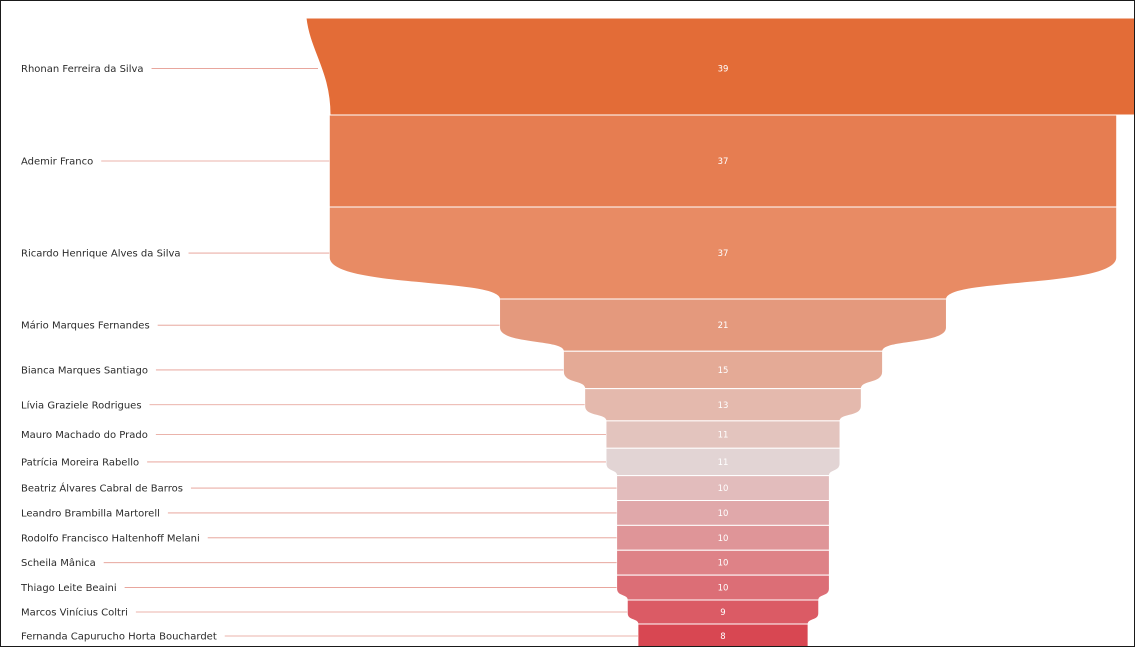  What do you see at coordinates (85, 326) in the screenshot?
I see `category-label: Mário Marques Fernandes` at bounding box center [85, 326].